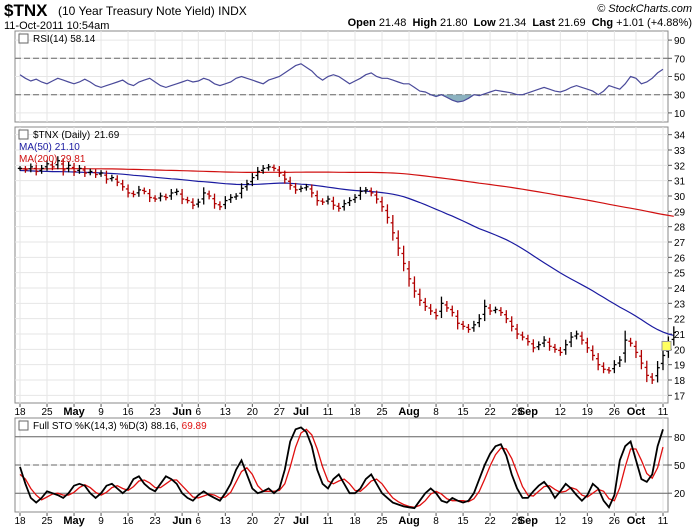 The image size is (700, 530). I want to click on exchange-label: INDX, so click(232, 11).